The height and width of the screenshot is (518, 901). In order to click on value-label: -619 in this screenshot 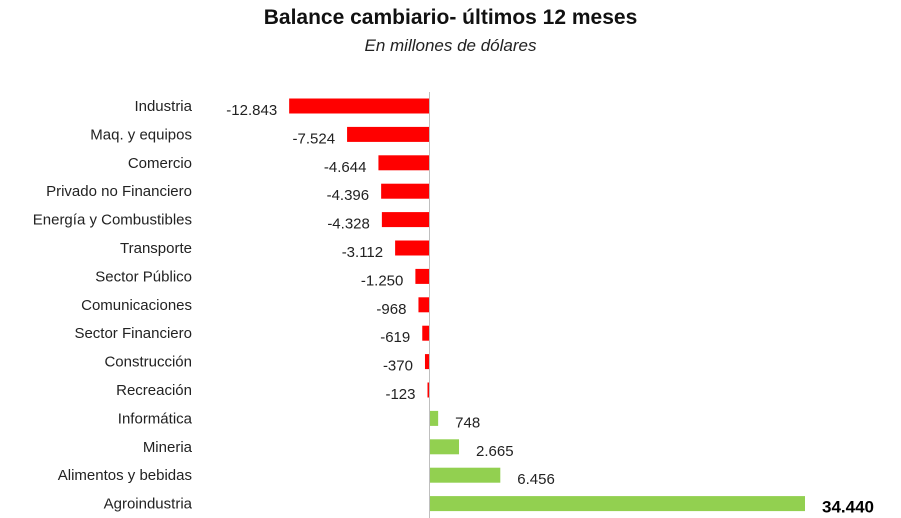, I will do `click(395, 337)`.